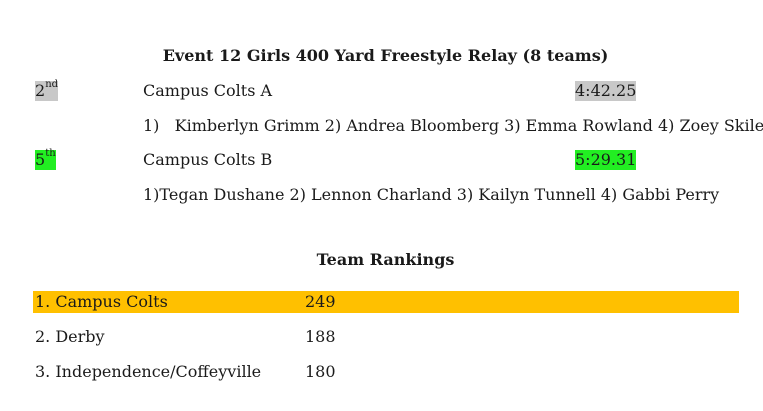 The width and height of the screenshot is (763, 411). I want to click on relay-time: 4:42.25, so click(606, 91).